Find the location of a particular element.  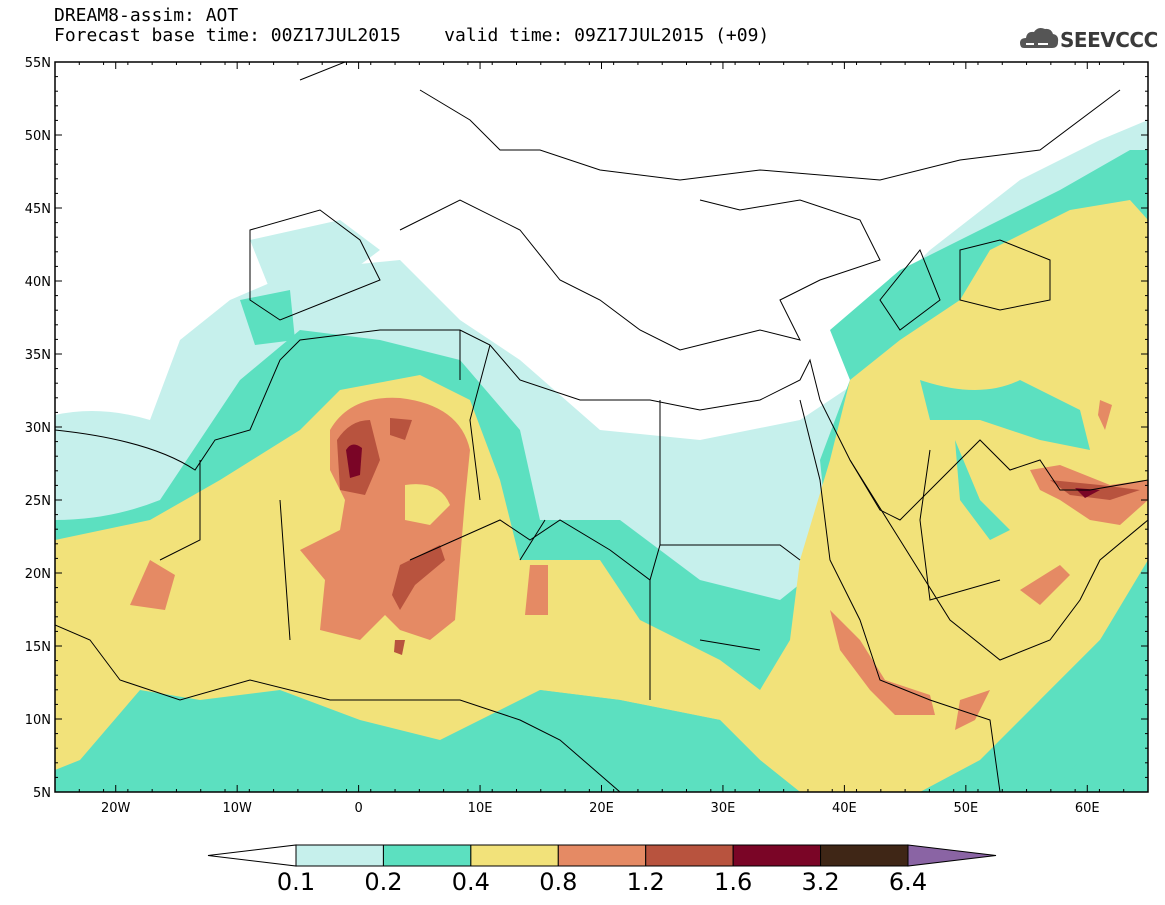

lon-label: 20W is located at coordinates (116, 808).